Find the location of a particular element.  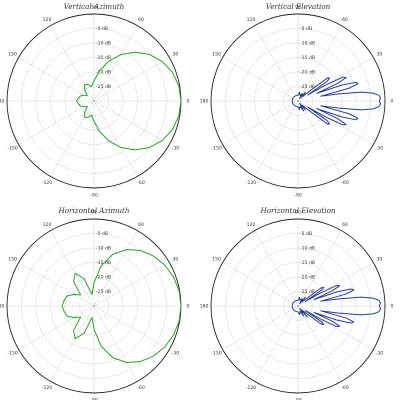

plot-title: Vertical Elevation is located at coordinates (298, 6).